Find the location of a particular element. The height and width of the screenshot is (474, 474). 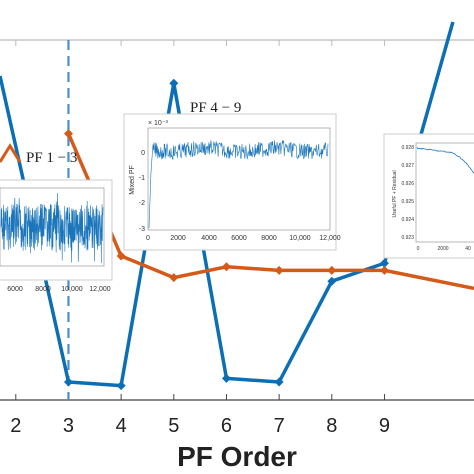

inset-pf49-ytick: -2 is located at coordinates (142, 203).